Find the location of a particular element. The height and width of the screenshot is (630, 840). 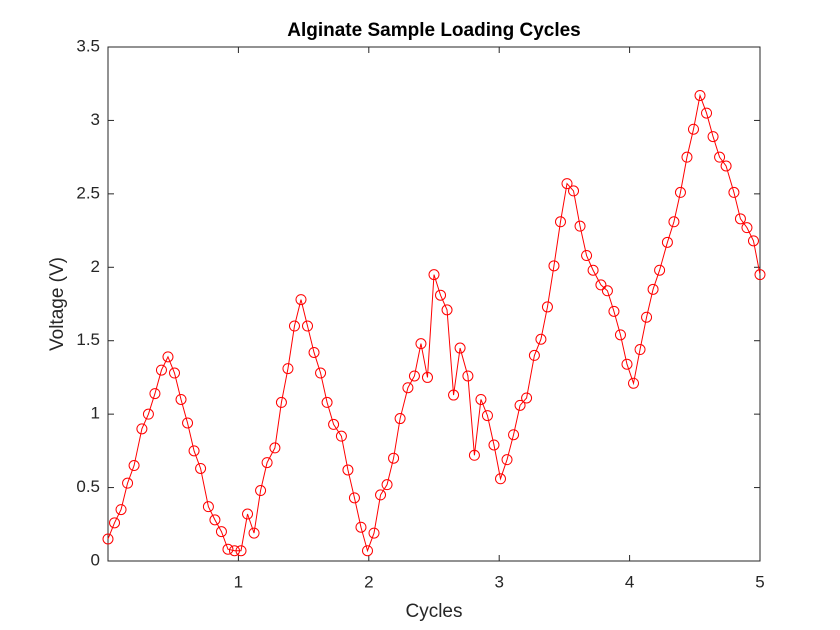

x-tick-label: 2 is located at coordinates (368, 581).